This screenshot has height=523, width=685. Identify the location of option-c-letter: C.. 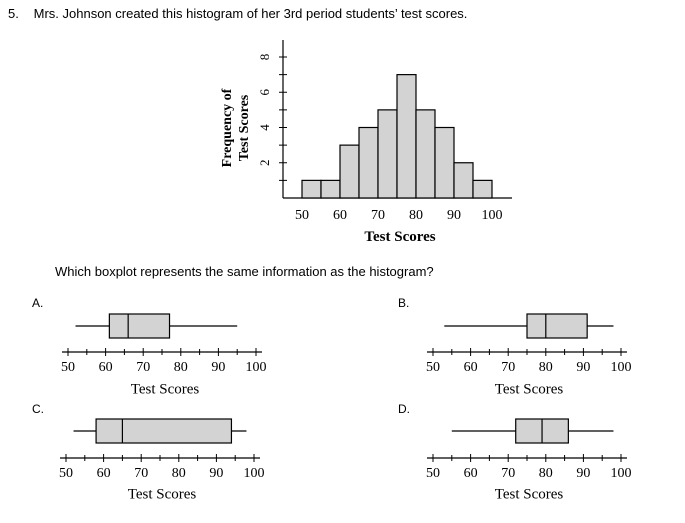
(38, 409).